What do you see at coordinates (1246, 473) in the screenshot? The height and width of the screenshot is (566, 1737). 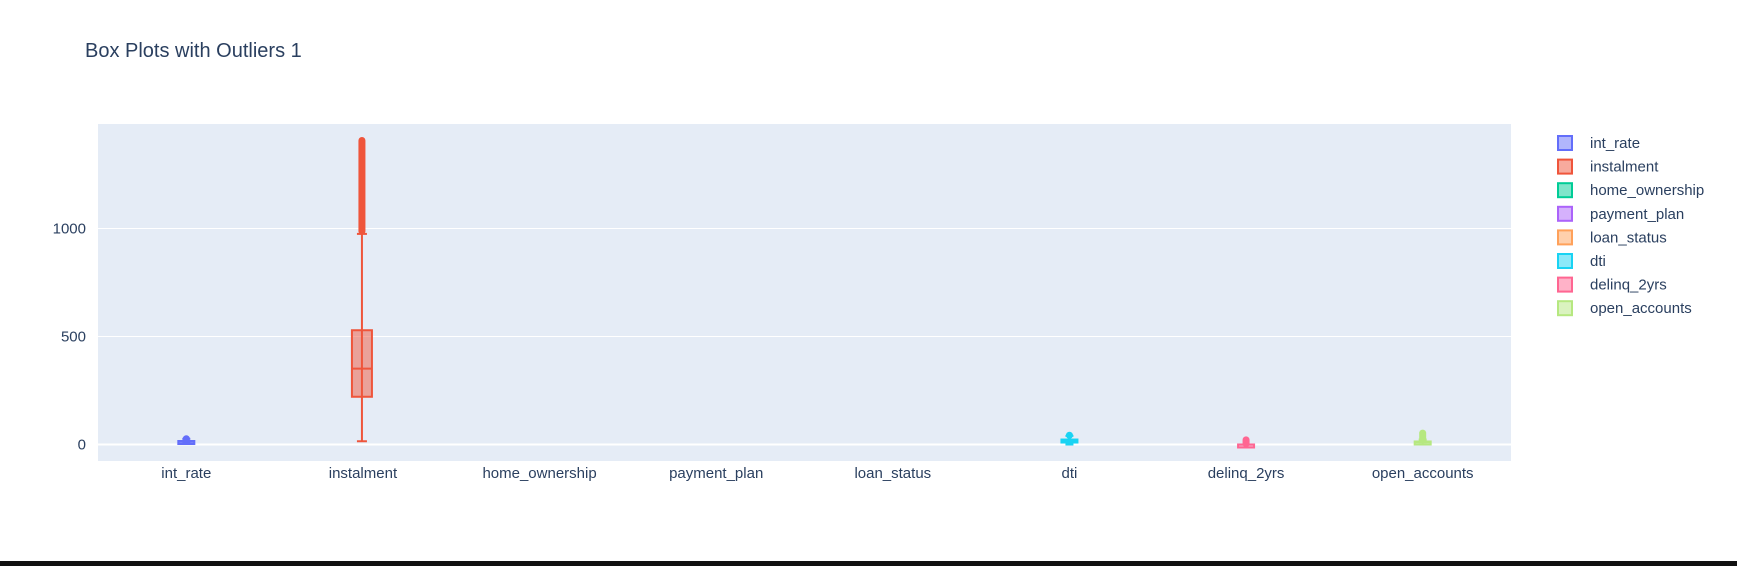 I see `x-tick-label: delinq_2yrs` at bounding box center [1246, 473].